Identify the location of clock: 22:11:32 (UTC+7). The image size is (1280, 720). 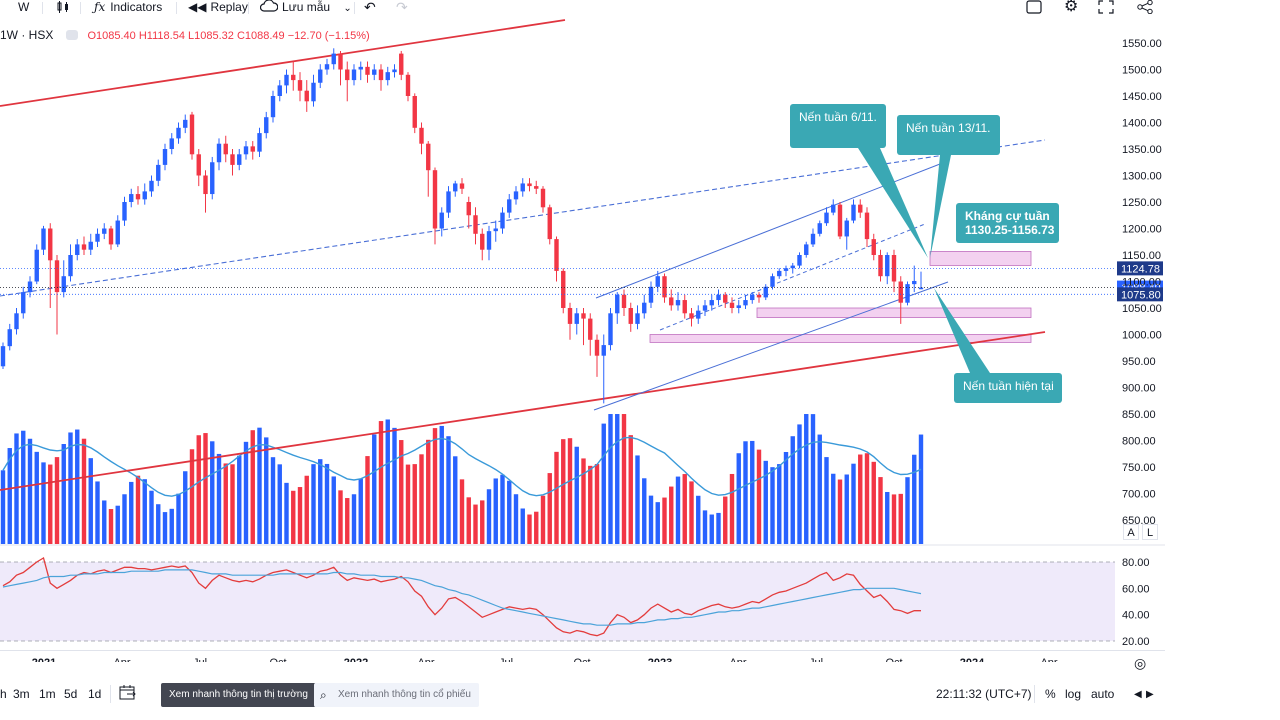
(984, 694).